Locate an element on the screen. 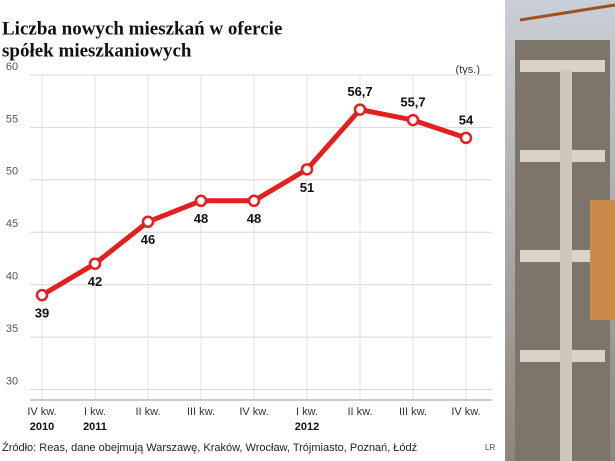 The width and height of the screenshot is (615, 461). y-tick-label: 35 is located at coordinates (12, 329).